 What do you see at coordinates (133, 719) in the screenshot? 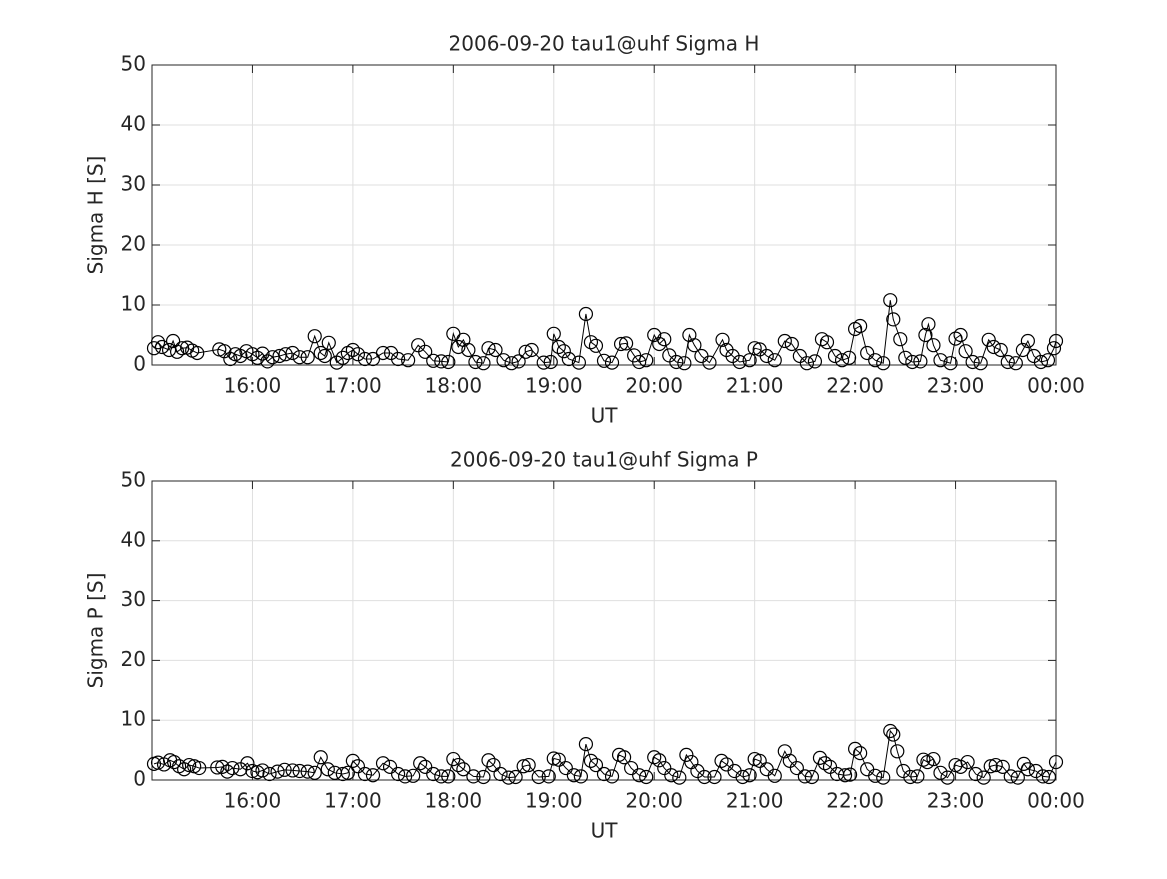
I see `y-tick-label: 10` at bounding box center [133, 719].